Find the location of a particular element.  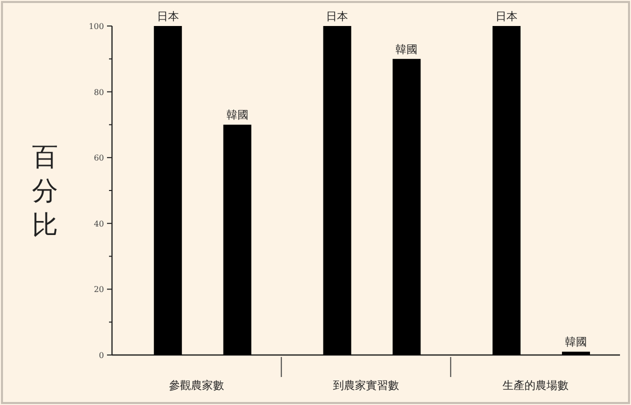

x-tick-label: 到農家實習數 is located at coordinates (366, 385).